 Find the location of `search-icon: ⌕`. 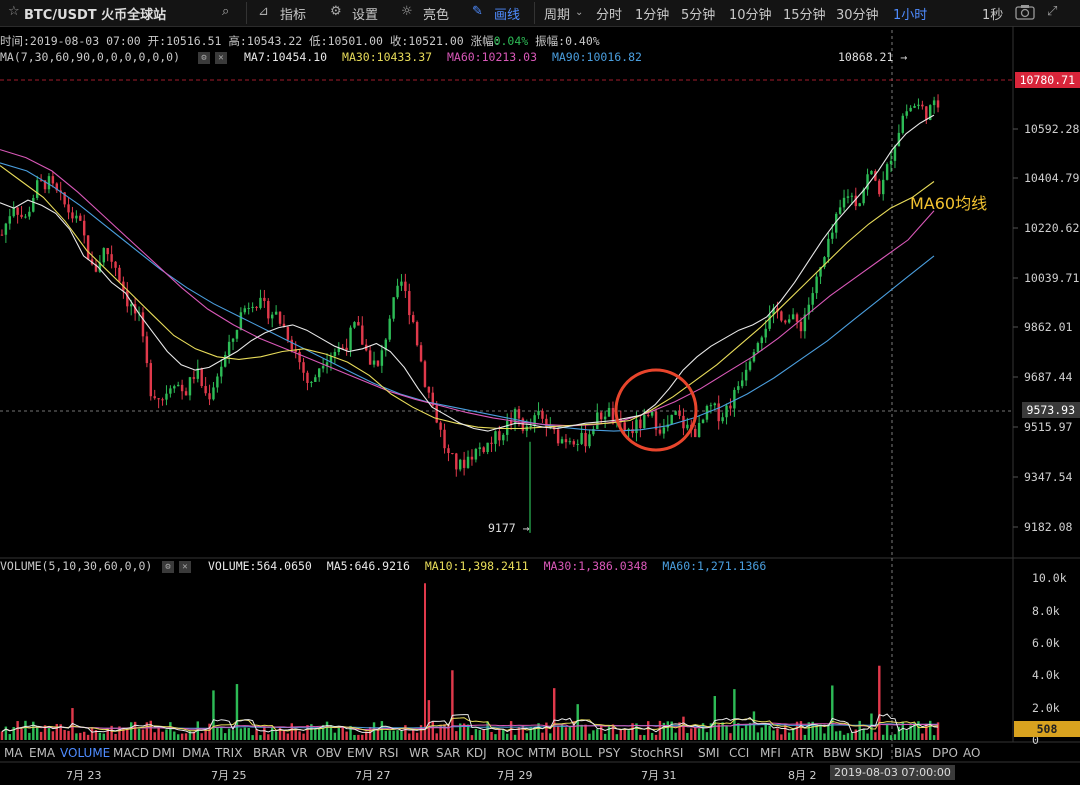

search-icon: ⌕ is located at coordinates (226, 11).